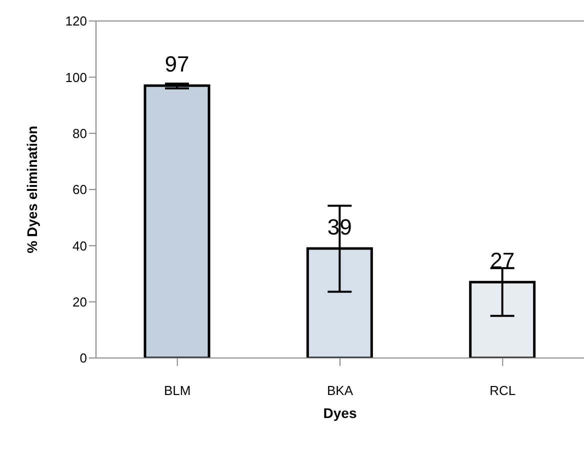  Describe the element at coordinates (340, 413) in the screenshot. I see `x-axis-title: Dyes` at that location.